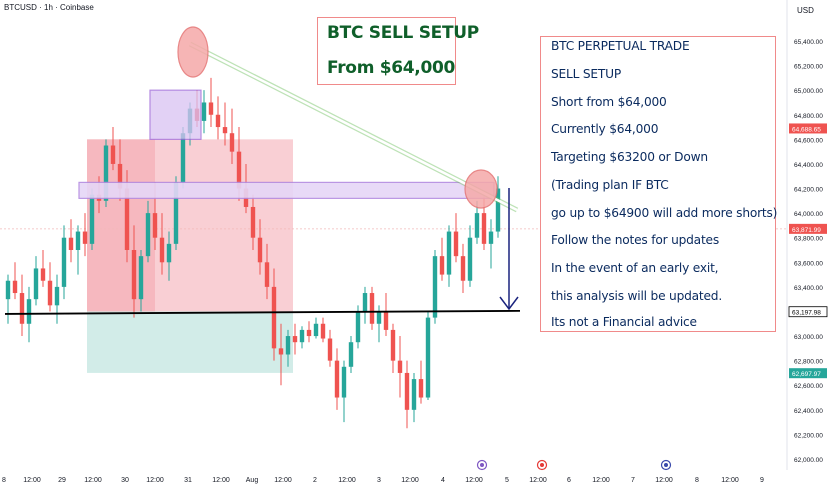 This screenshot has width=829, height=489. I want to click on note-line: Follow the notes for updates, so click(635, 240).